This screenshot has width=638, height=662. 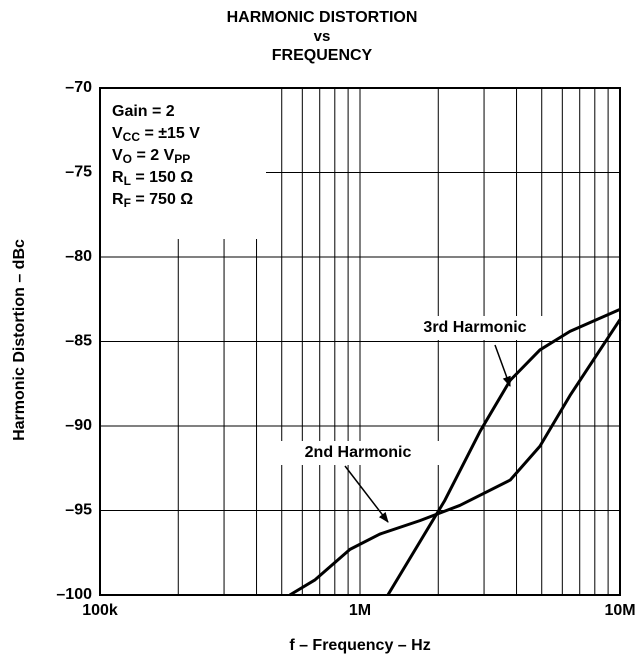 What do you see at coordinates (78, 425) in the screenshot?
I see `y-tick-label: –90` at bounding box center [78, 425].